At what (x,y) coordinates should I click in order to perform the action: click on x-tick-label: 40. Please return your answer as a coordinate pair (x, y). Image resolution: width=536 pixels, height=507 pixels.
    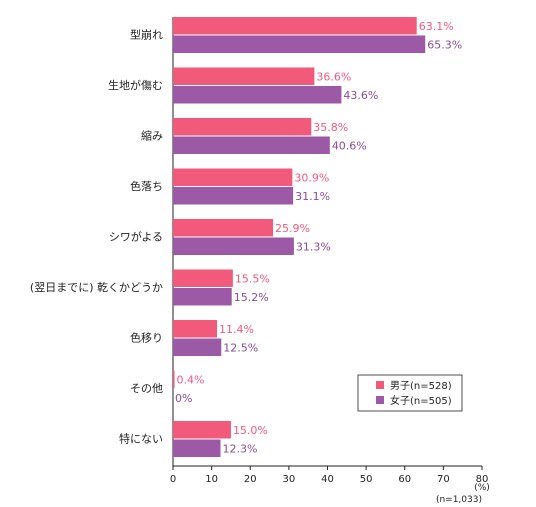
    Looking at the image, I should click on (327, 479).